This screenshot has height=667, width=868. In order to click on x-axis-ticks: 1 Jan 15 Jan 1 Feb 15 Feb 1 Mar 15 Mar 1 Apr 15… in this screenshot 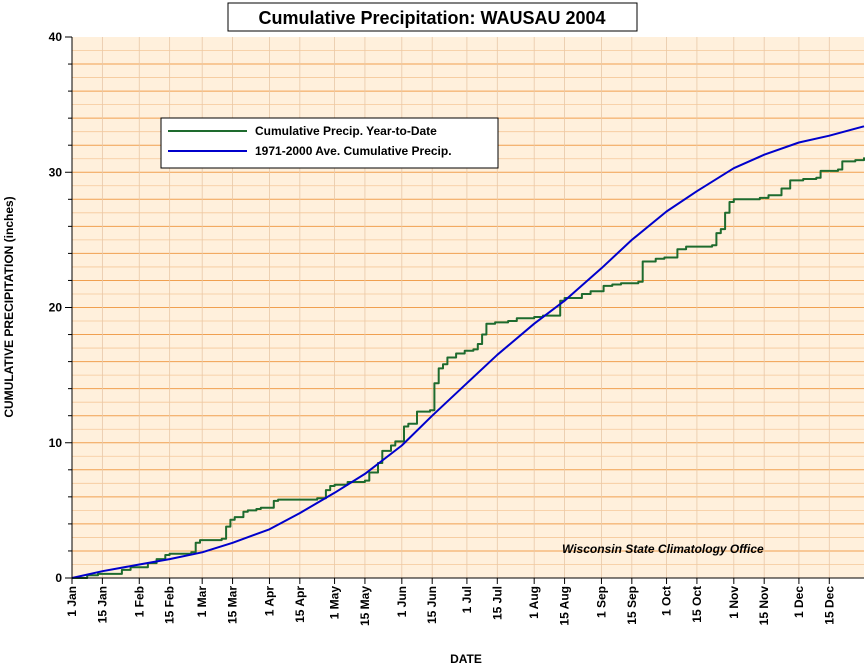, I will do `click(450, 602)`.